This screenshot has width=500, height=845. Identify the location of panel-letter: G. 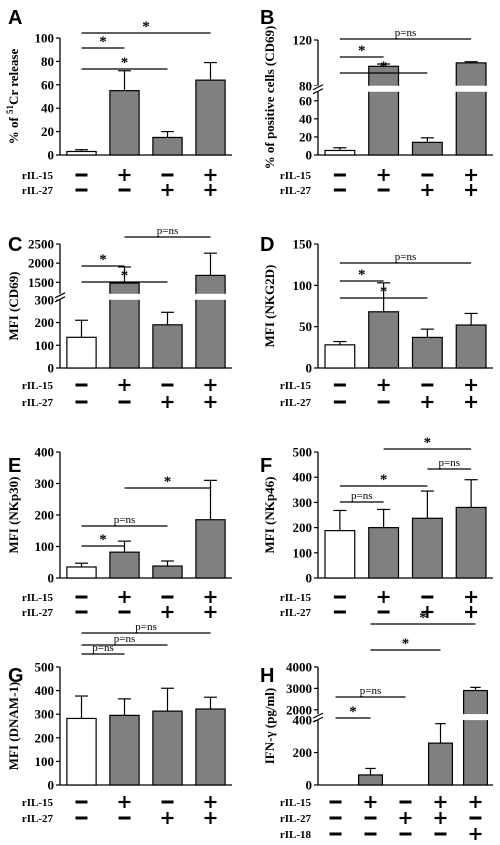
(16, 676).